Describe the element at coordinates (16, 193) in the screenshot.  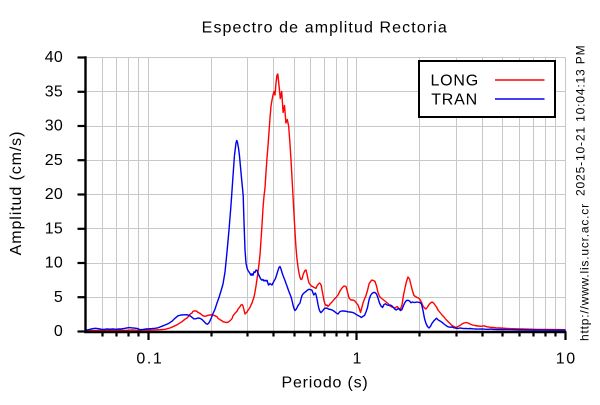
I see `svg-text: Amplitud (cm/s)` at that location.